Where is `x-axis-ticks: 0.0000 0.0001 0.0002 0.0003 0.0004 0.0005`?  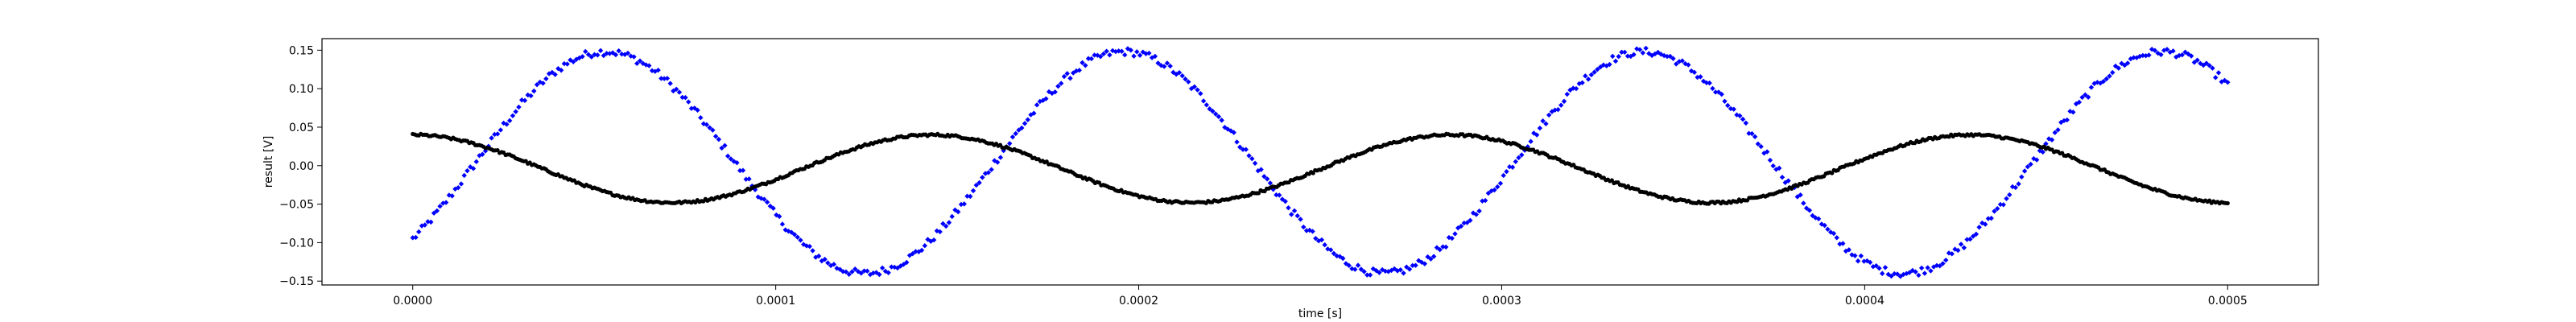 x-axis-ticks: 0.0000 0.0001 0.0002 0.0003 0.0004 0.0005 is located at coordinates (1320, 296).